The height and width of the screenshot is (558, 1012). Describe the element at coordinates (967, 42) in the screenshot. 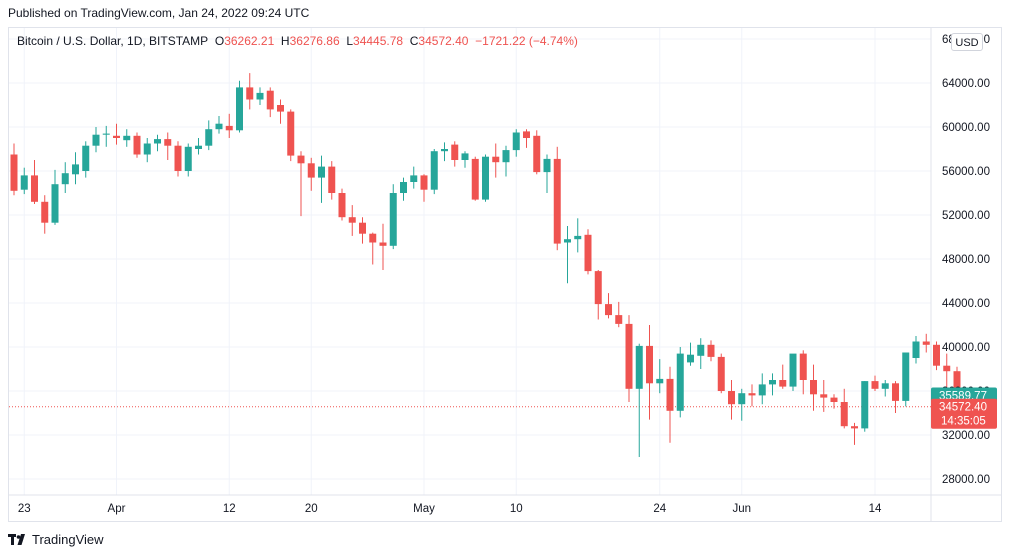

I see `currency-button: USD` at that location.